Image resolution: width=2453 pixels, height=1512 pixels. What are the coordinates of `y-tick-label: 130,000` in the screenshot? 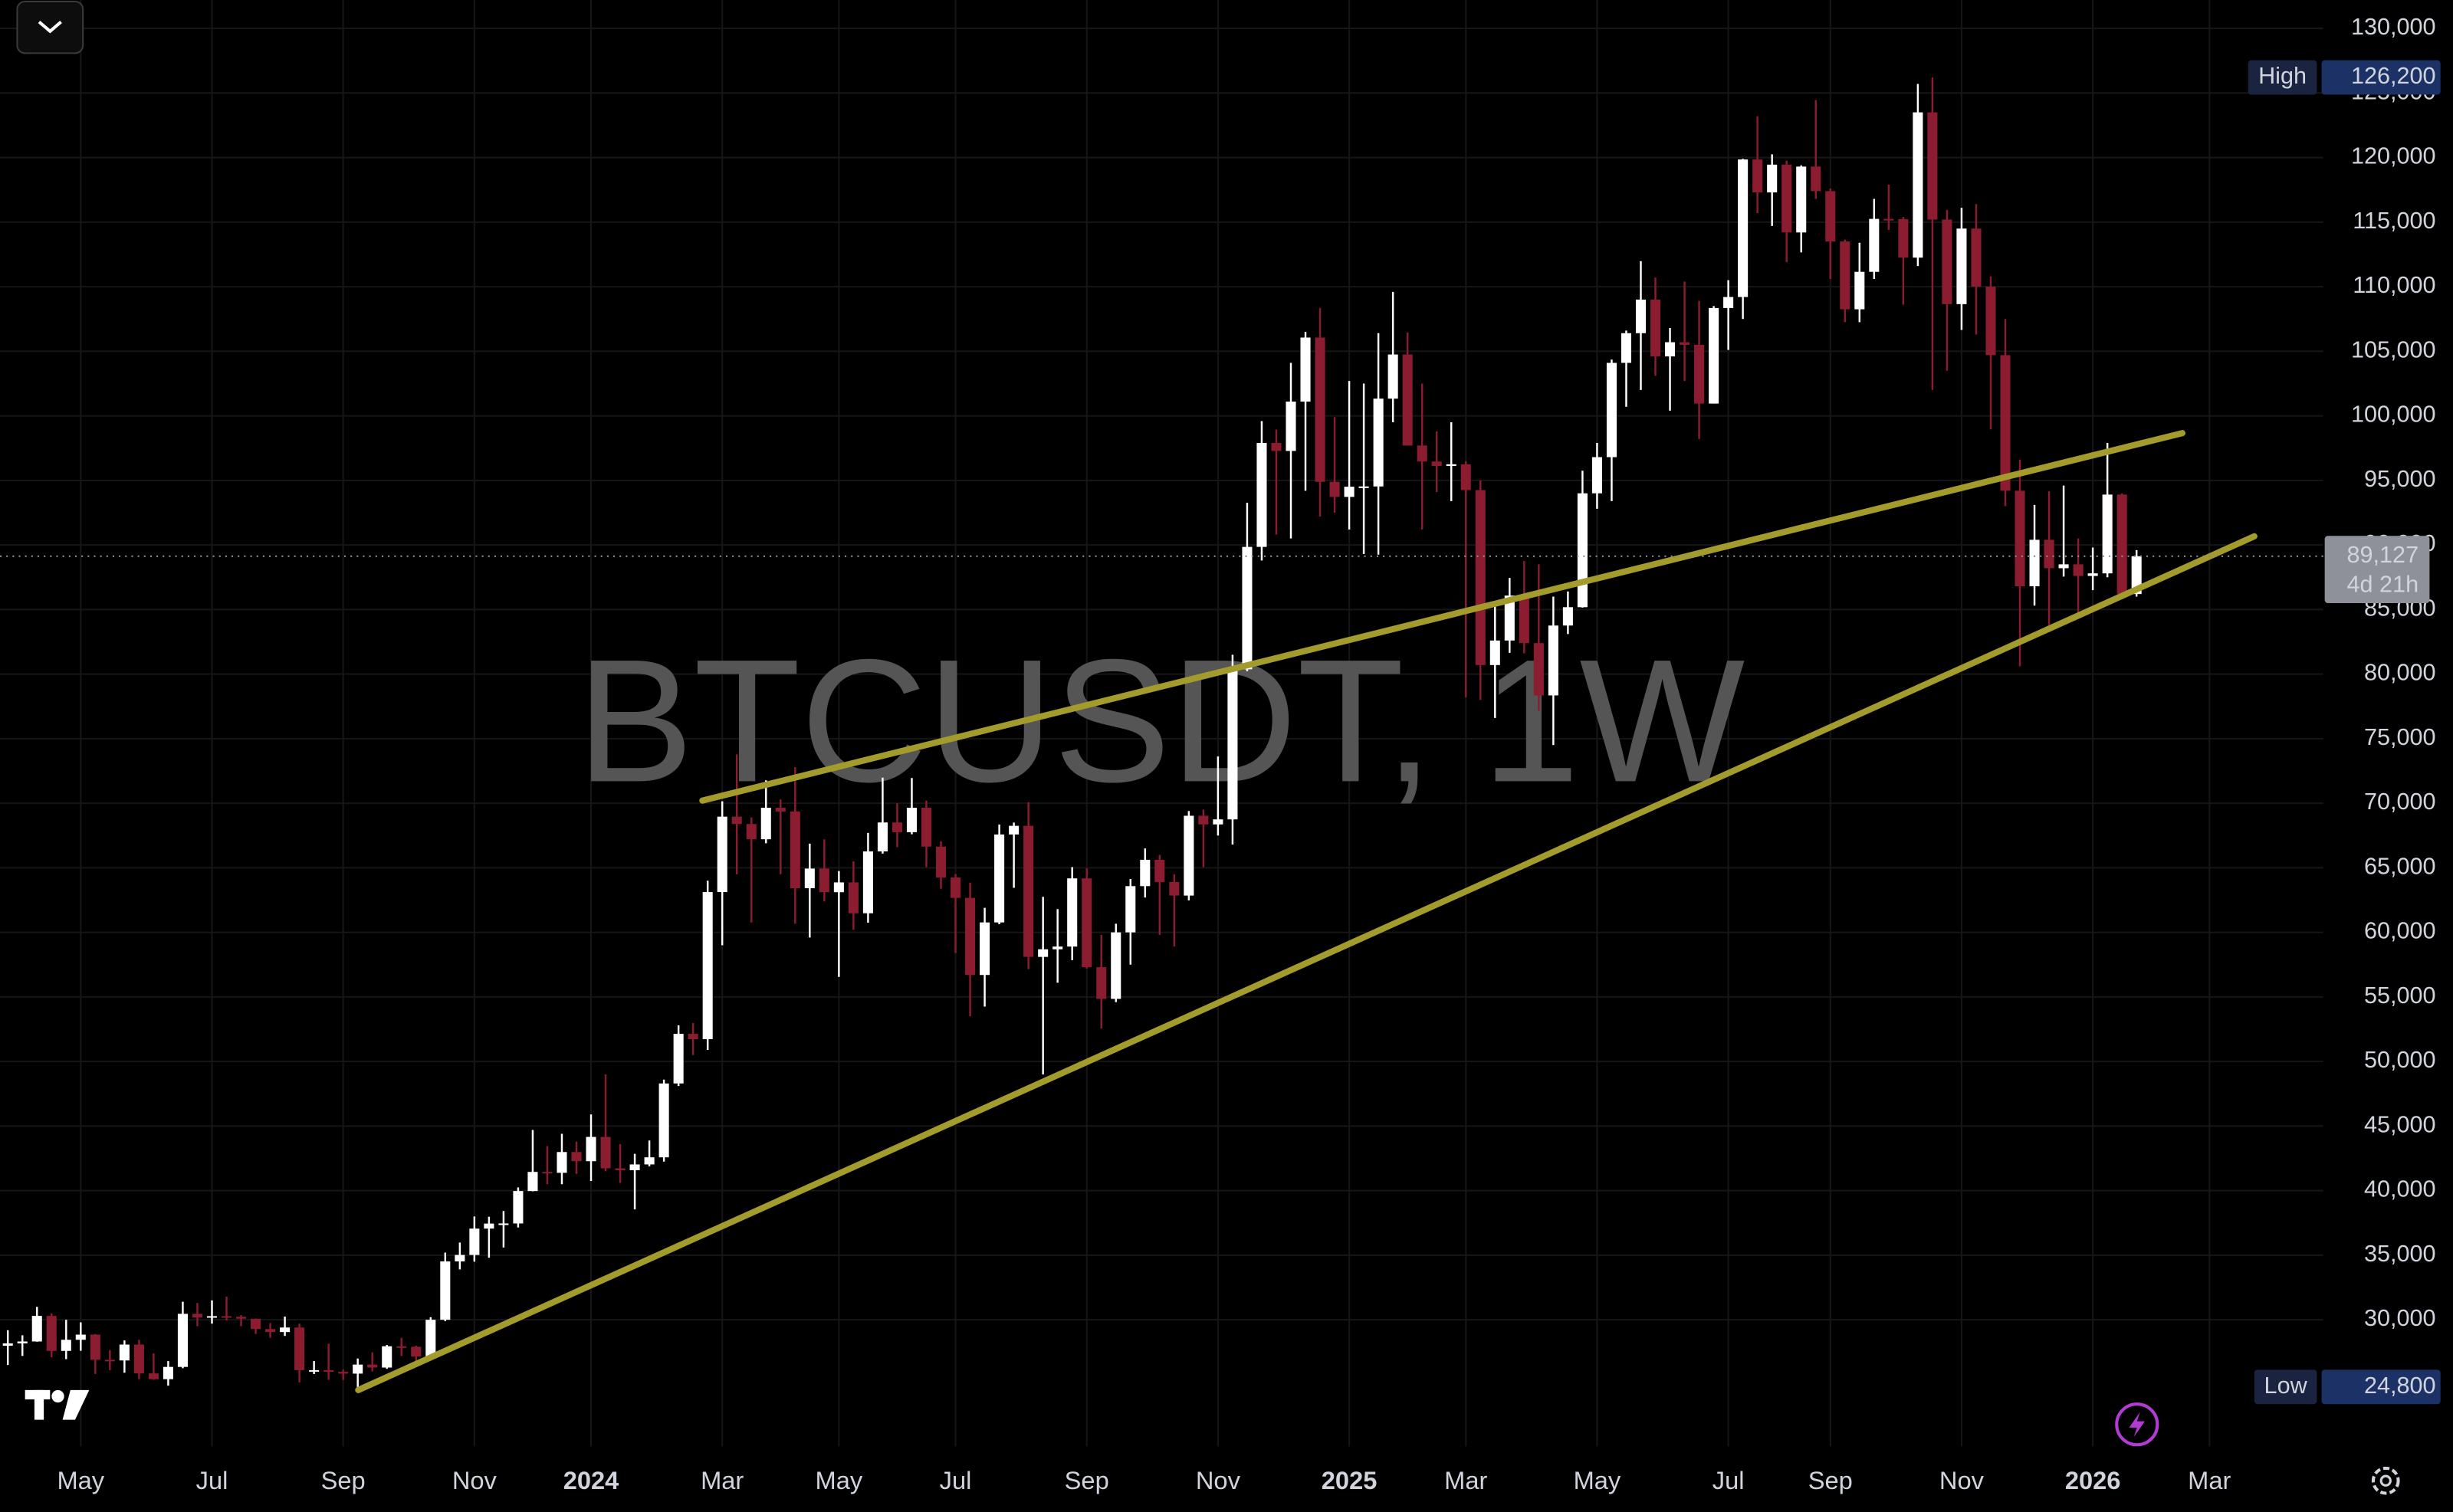 It's located at (2393, 27).